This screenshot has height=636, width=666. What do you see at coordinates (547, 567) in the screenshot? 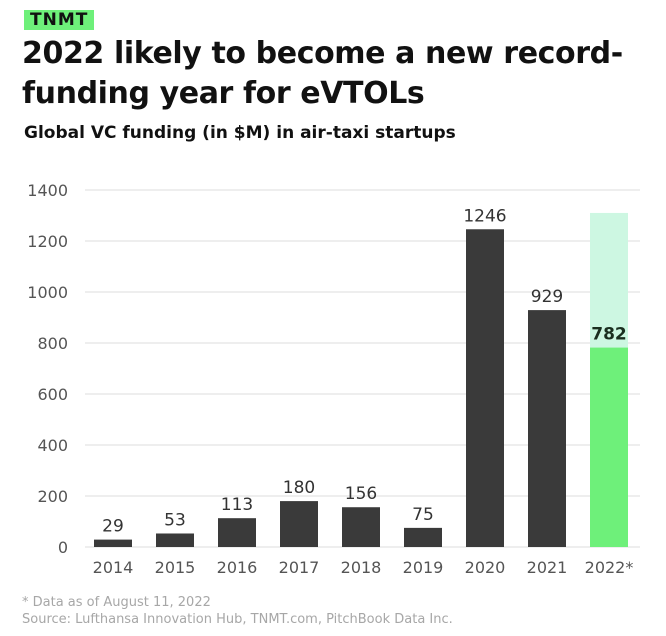
I see `x-tick-label-2021: 2021` at bounding box center [547, 567].